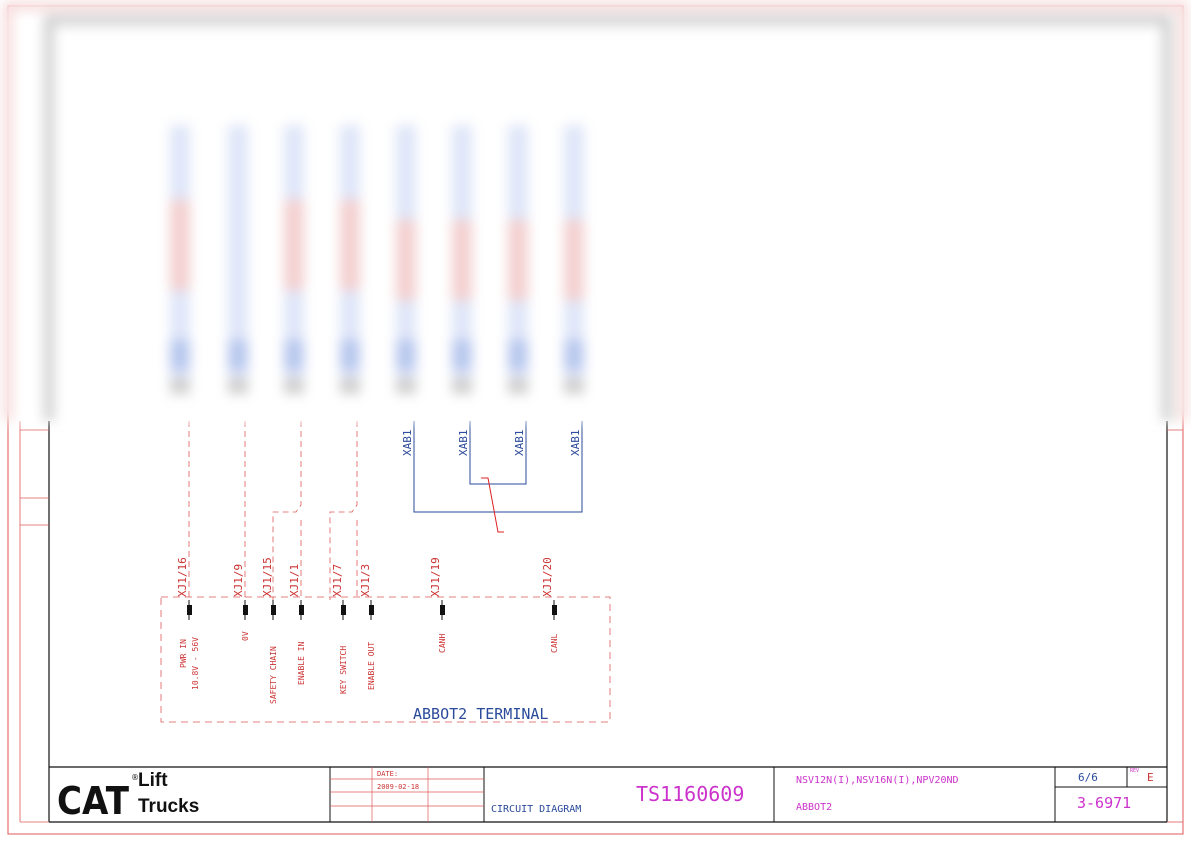 Image resolution: width=1191 pixels, height=842 pixels. I want to click on rev-value: E, so click(1150, 777).